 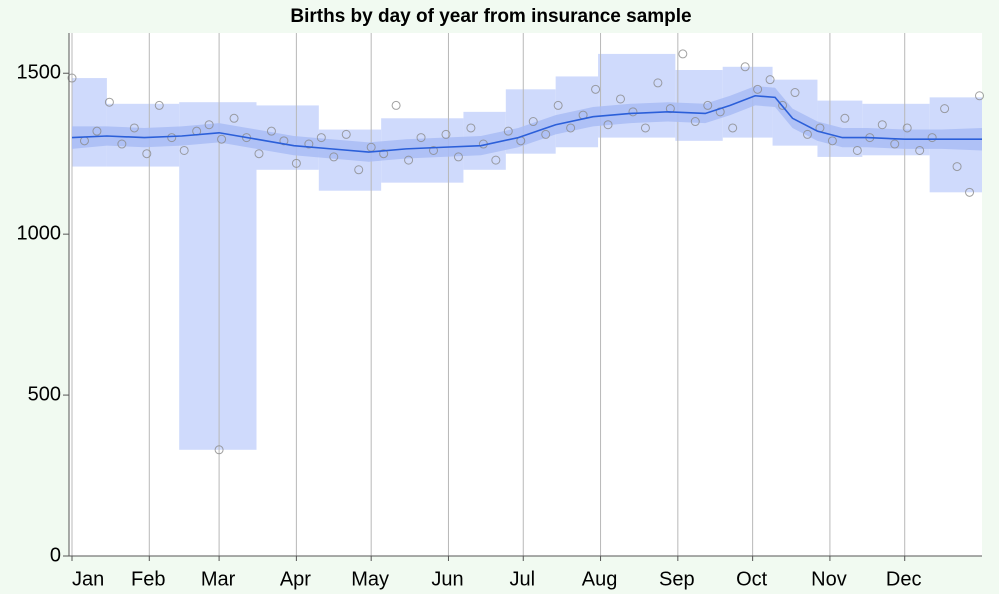 What do you see at coordinates (370, 579) in the screenshot?
I see `x-tick-label: May` at bounding box center [370, 579].